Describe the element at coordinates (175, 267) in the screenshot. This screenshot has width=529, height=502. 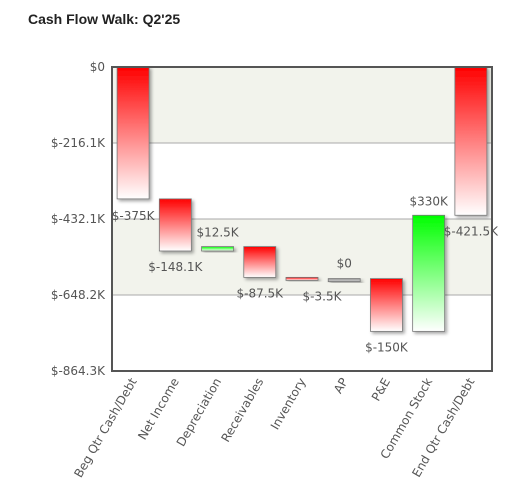
I see `data-label: $-148.1K` at that location.